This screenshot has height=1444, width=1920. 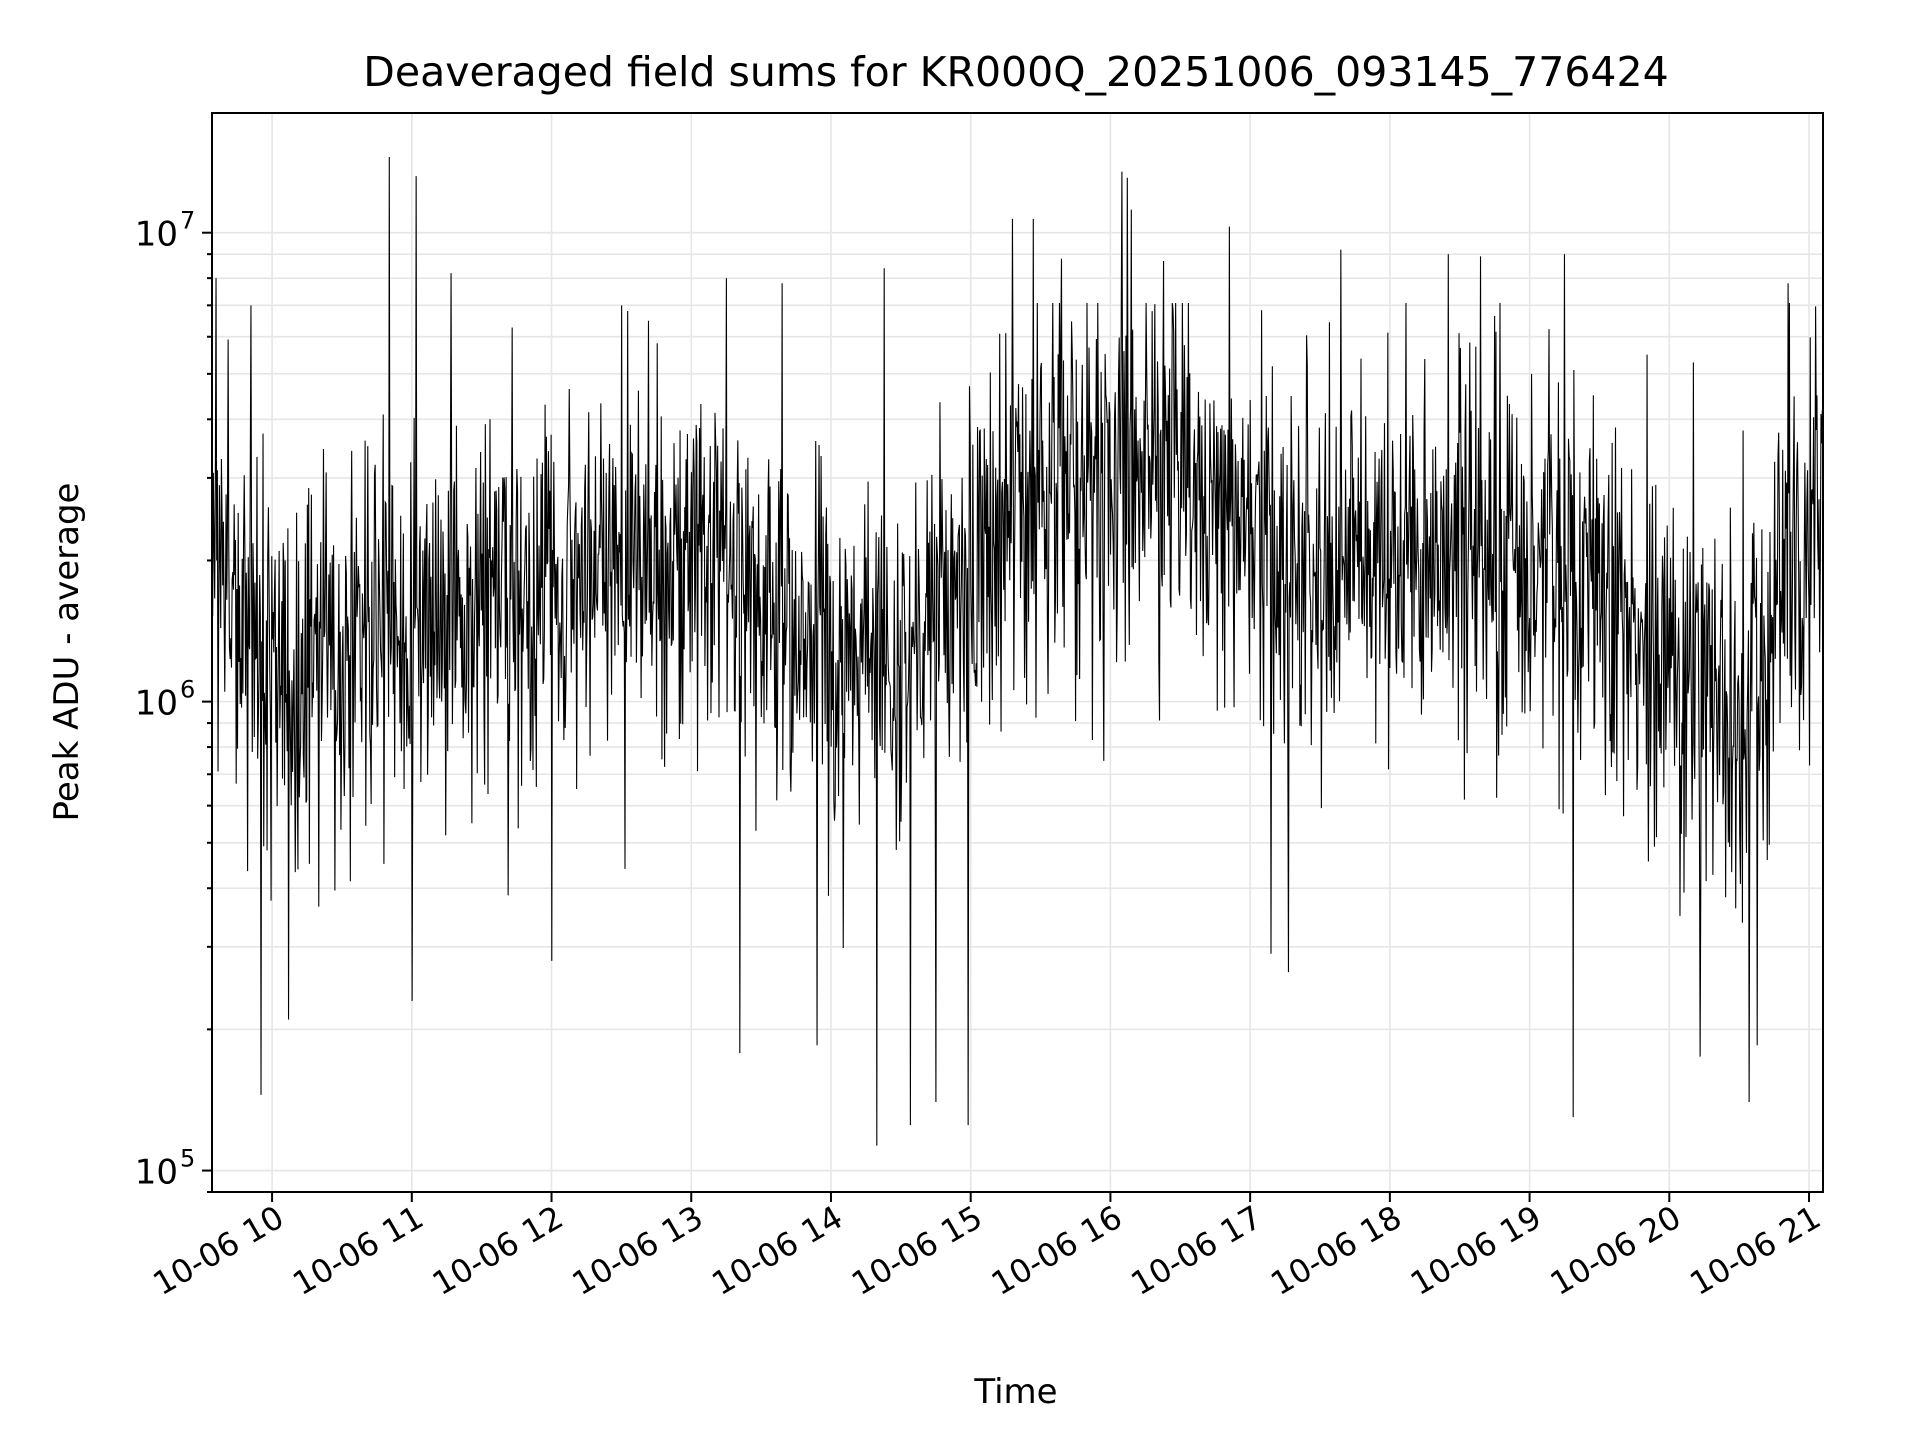 I want to click on y-tick-label-exponent: 5, so click(x=187, y=1159).